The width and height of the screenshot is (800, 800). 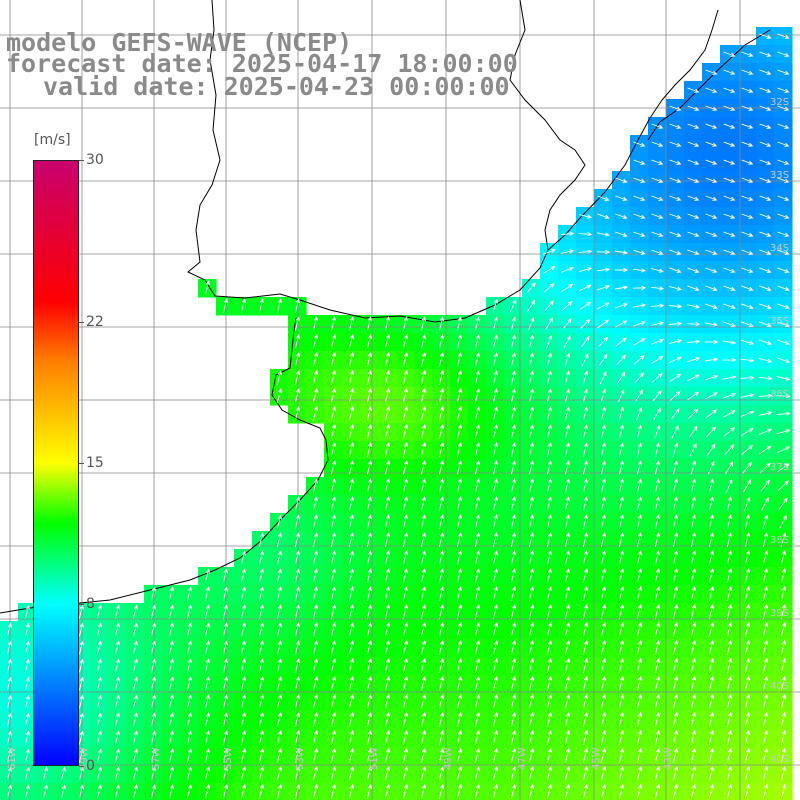 I want to click on colorbar-tick-label: 30, so click(x=95, y=160).